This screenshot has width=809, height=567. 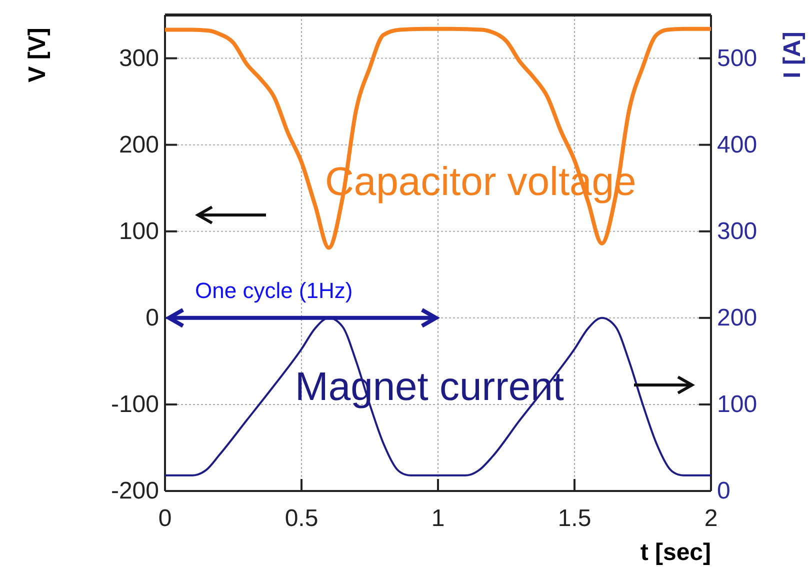 I want to click on y-axis-title: V [V], so click(x=37, y=55).